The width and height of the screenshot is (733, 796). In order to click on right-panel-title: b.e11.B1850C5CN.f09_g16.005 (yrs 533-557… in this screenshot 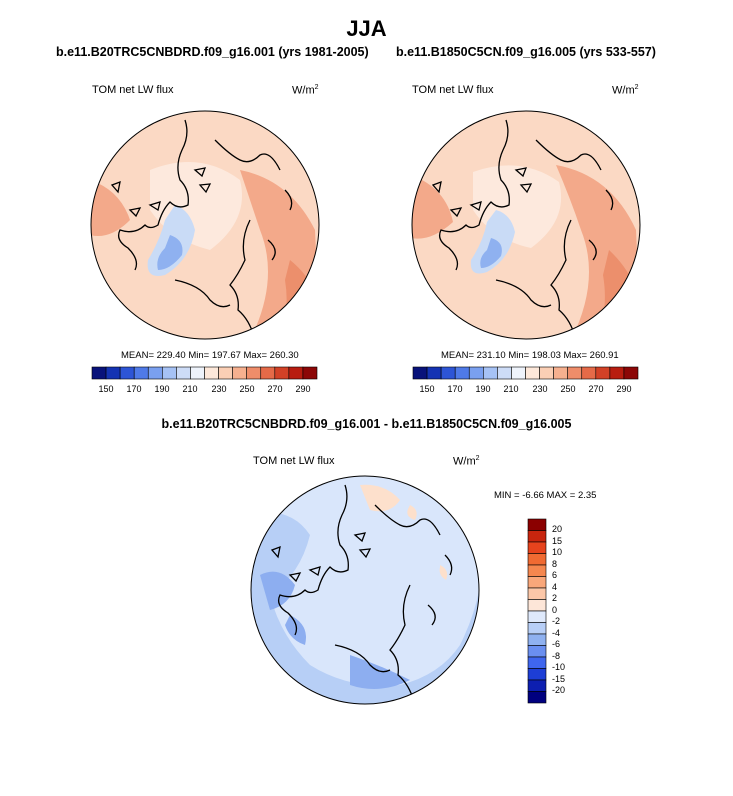, I will do `click(526, 52)`.